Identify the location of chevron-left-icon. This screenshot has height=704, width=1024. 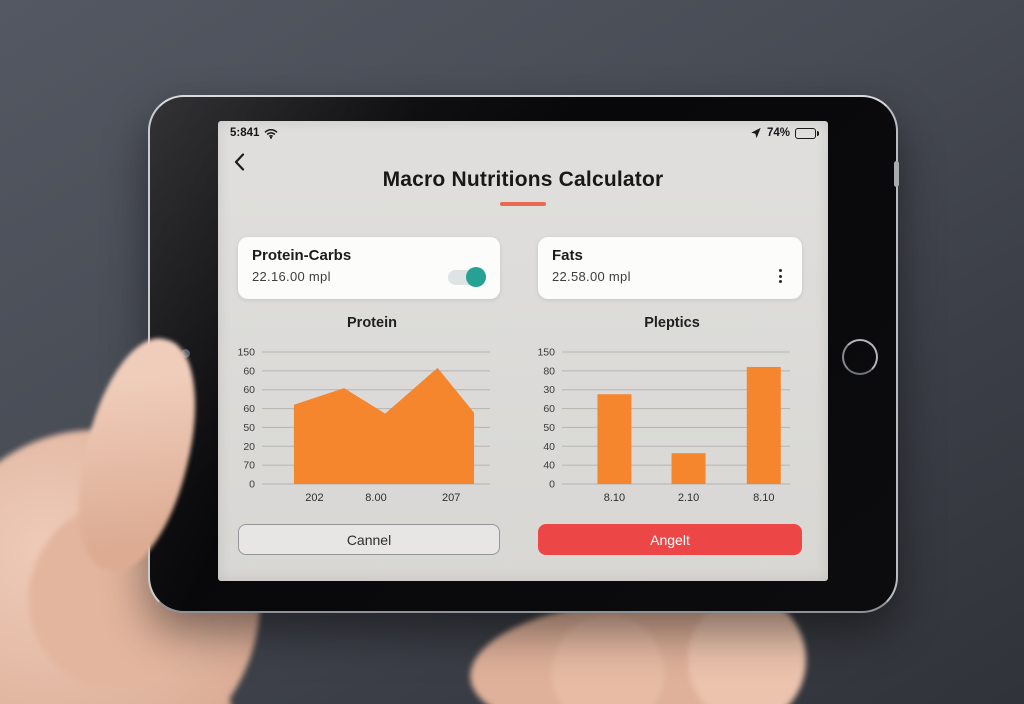
(239, 162).